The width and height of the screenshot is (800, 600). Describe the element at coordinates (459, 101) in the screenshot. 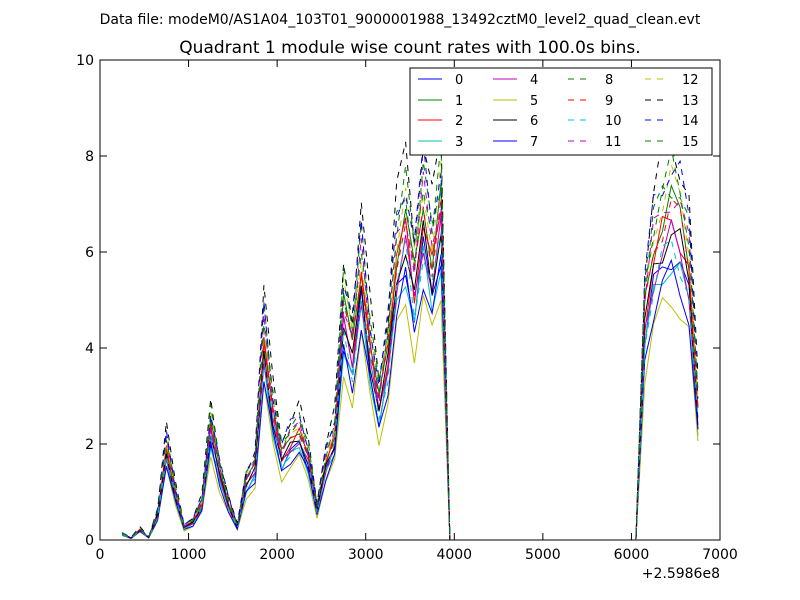

I see `legend-label-1: 1` at that location.